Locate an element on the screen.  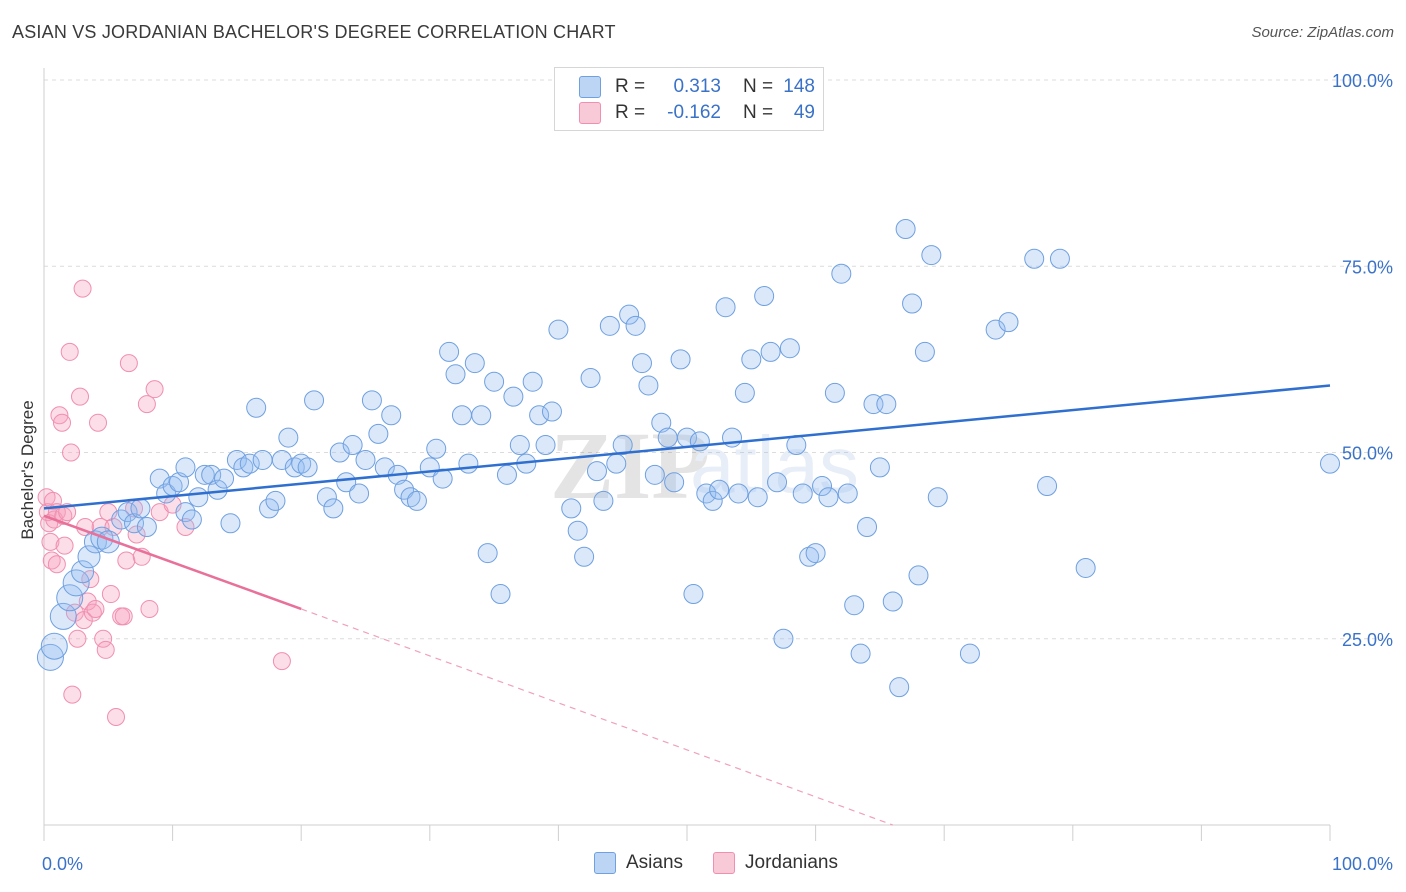
x-tick-label: 100.0% is located at coordinates (1362, 864).